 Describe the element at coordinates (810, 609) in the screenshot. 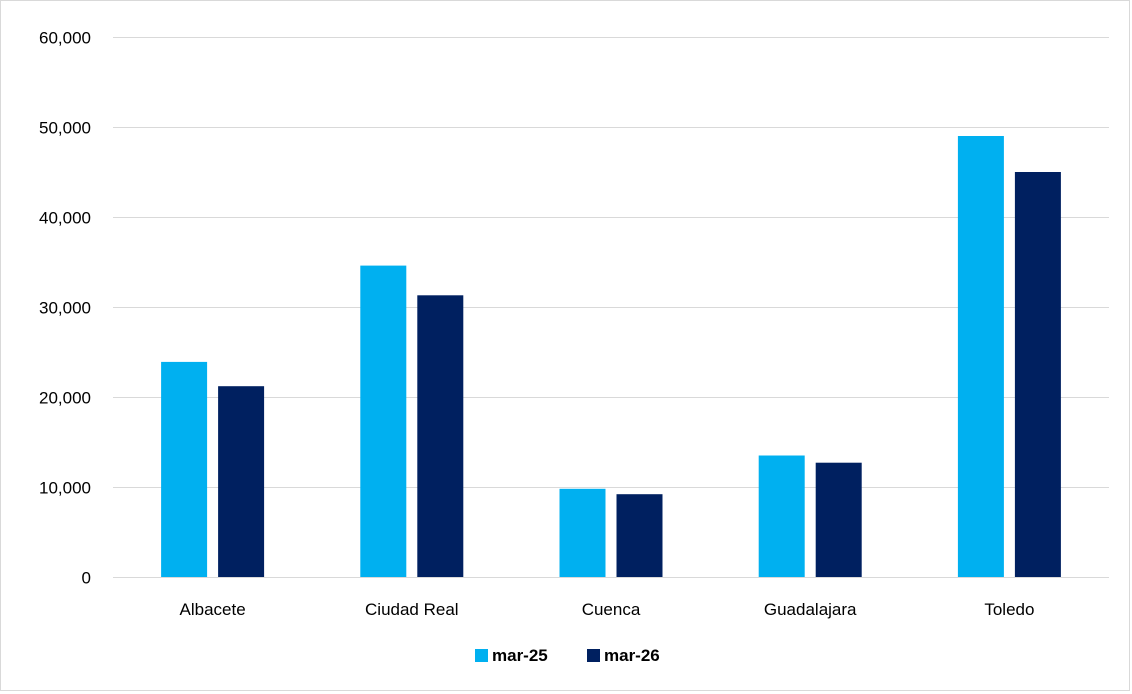

I see `x-tick-label: Guadalajara` at that location.